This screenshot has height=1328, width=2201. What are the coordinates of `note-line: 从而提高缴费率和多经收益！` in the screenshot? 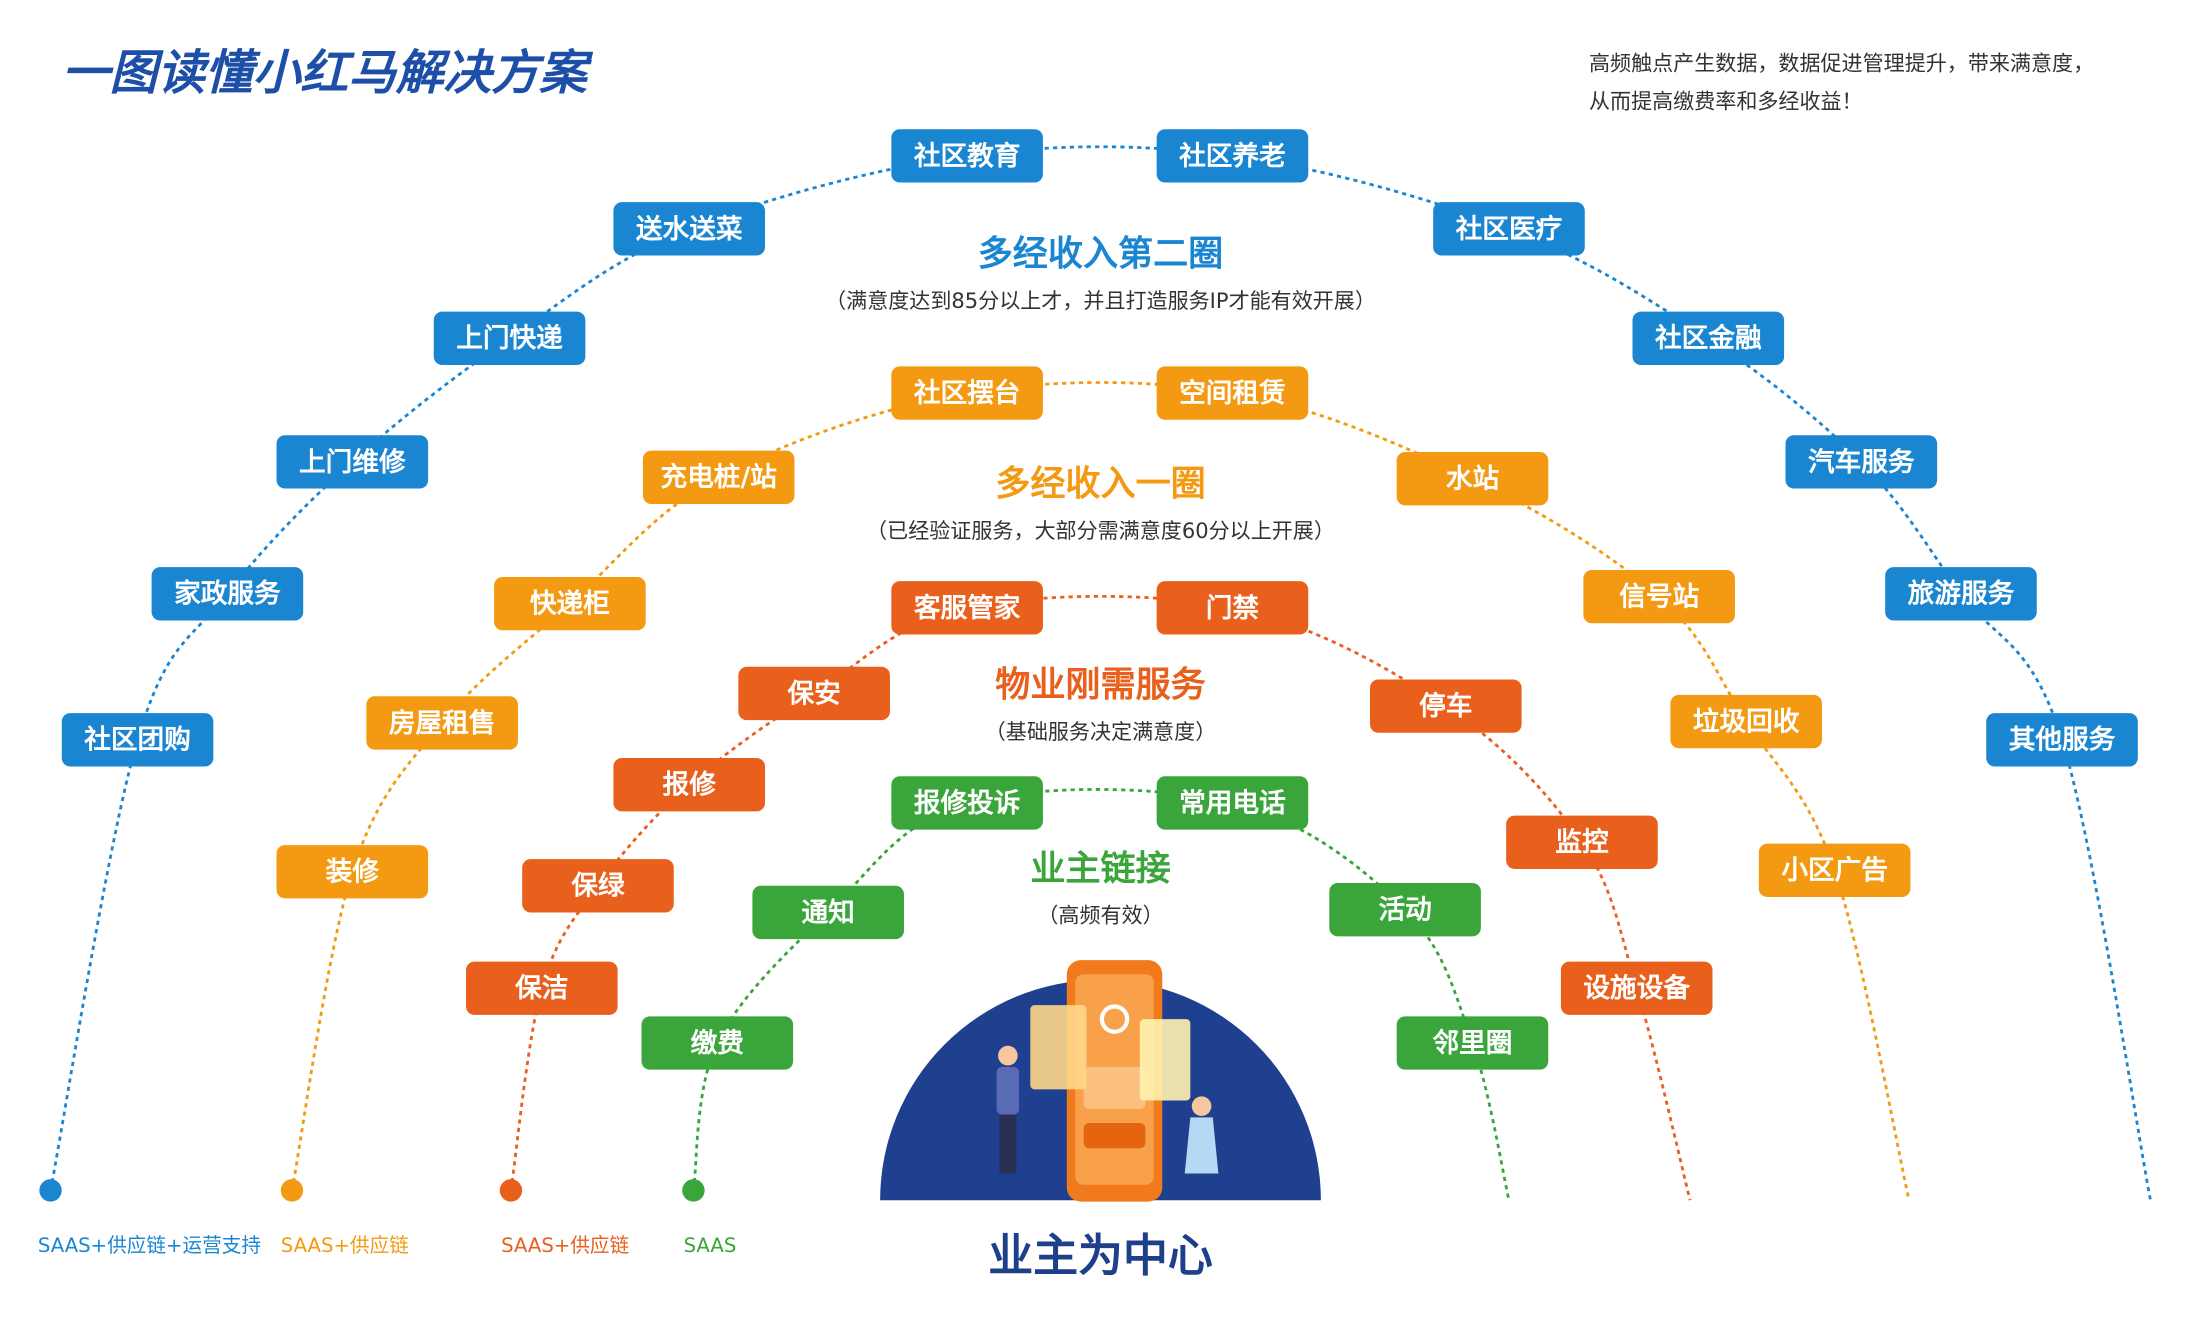 It's located at (1726, 101).